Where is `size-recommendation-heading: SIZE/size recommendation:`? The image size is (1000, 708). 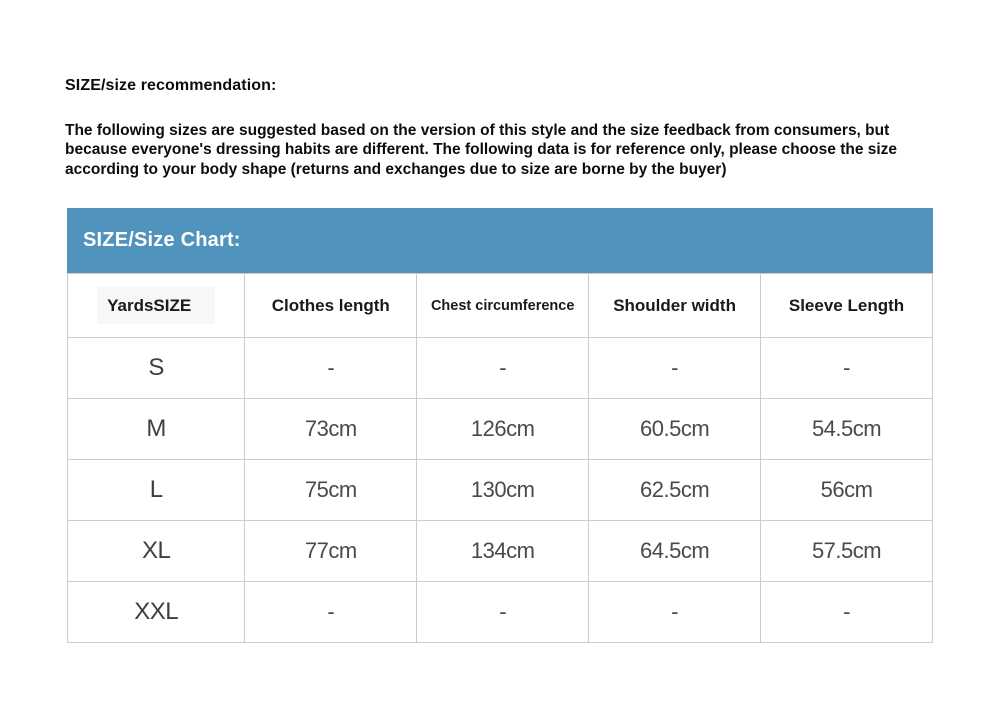
size-recommendation-heading: SIZE/size recommendation: is located at coordinates (171, 85).